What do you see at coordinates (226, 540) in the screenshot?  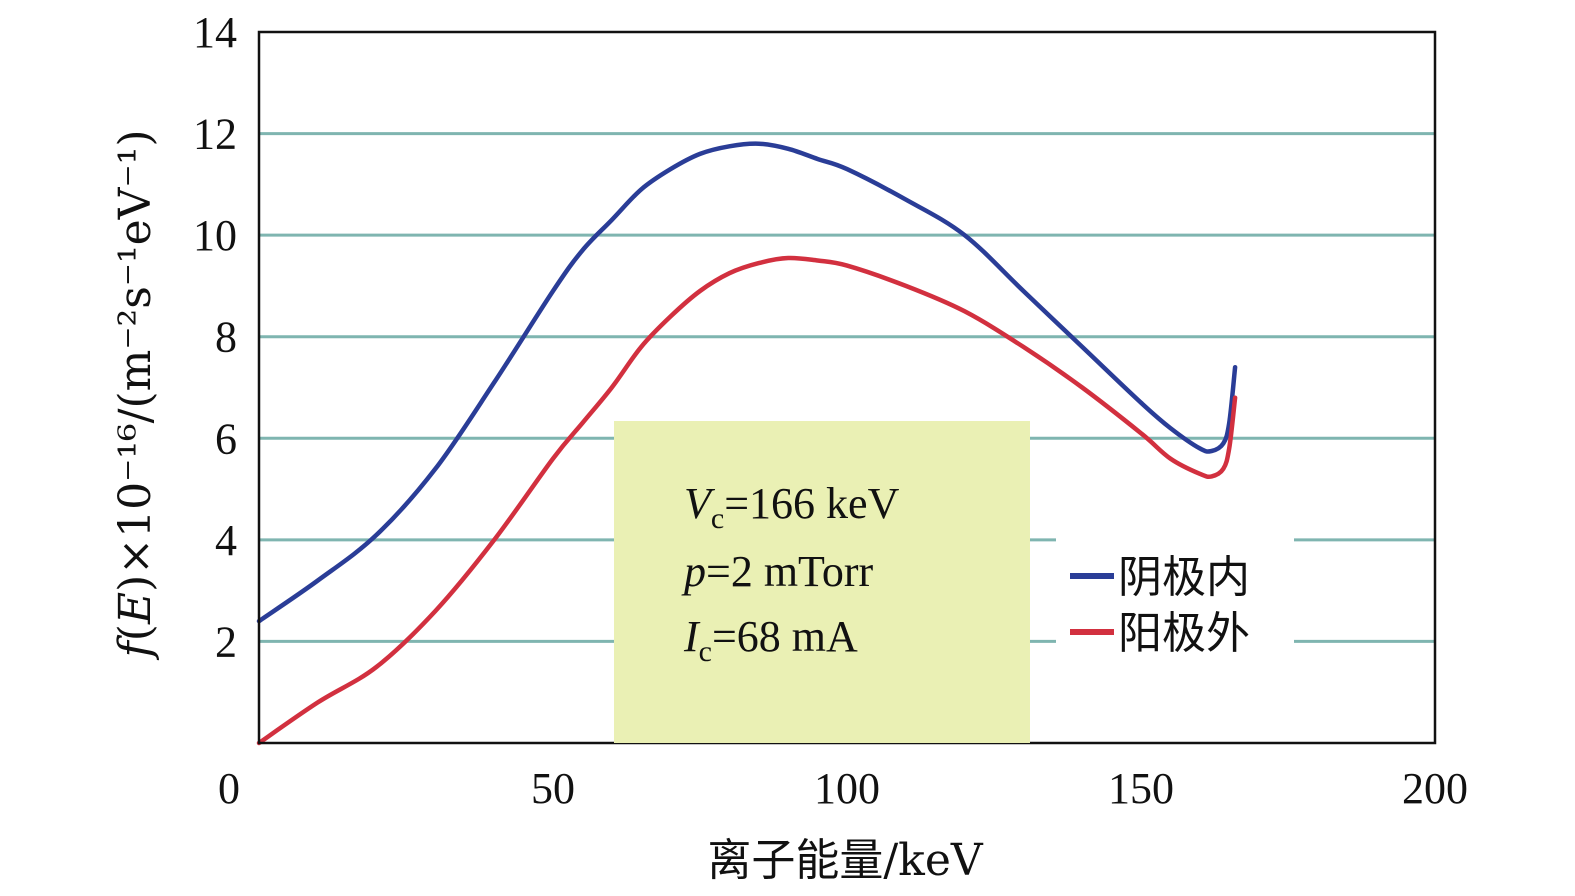 I see `y-tick-label: 4` at bounding box center [226, 540].